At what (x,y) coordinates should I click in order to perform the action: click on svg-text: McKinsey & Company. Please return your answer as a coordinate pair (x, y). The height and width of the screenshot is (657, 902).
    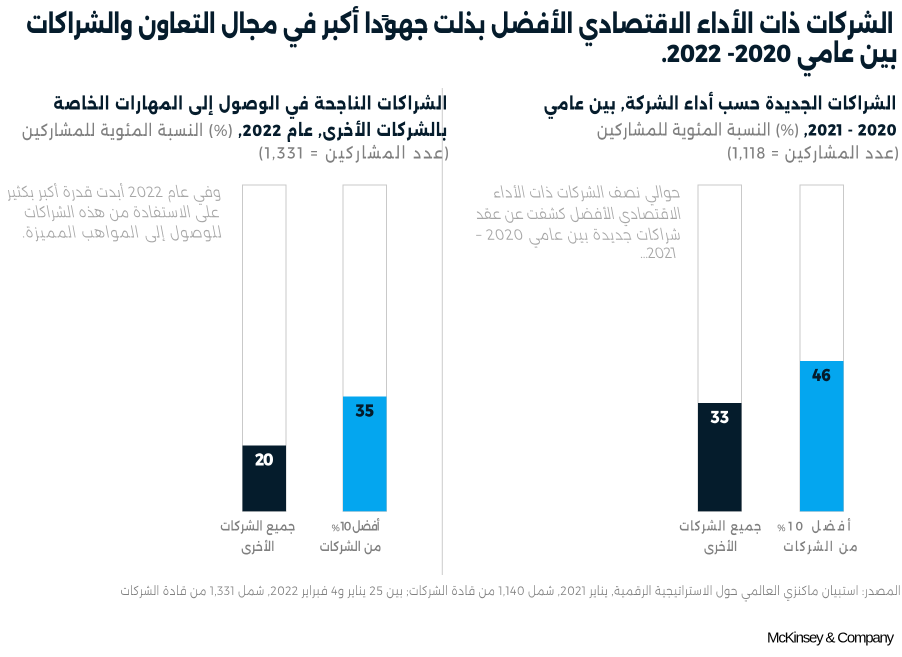
    Looking at the image, I should click on (831, 638).